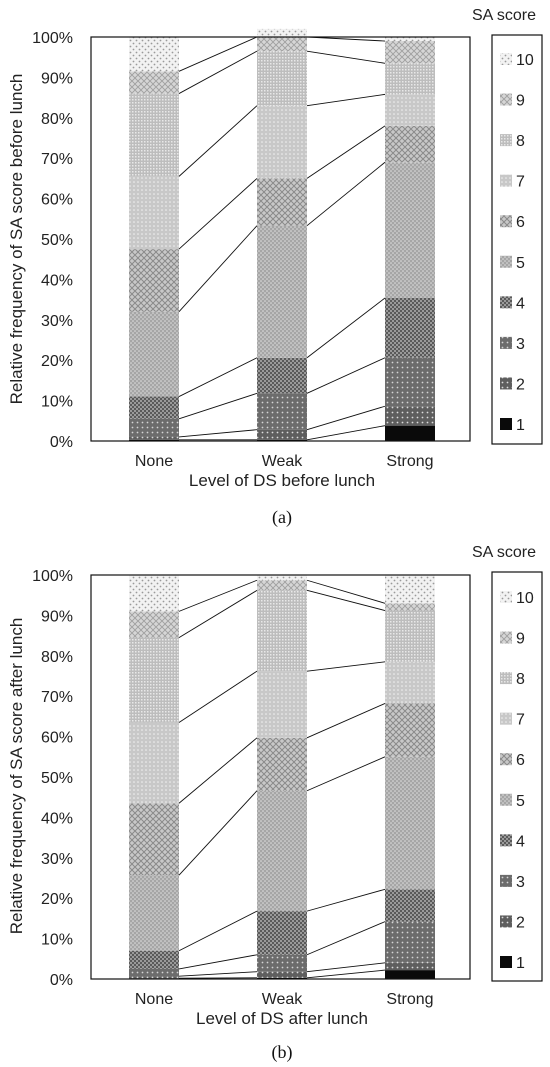 This screenshot has height=1067, width=550. I want to click on legend: 10 9 8 7 6 5 4 3 2 1, so click(517, 781).